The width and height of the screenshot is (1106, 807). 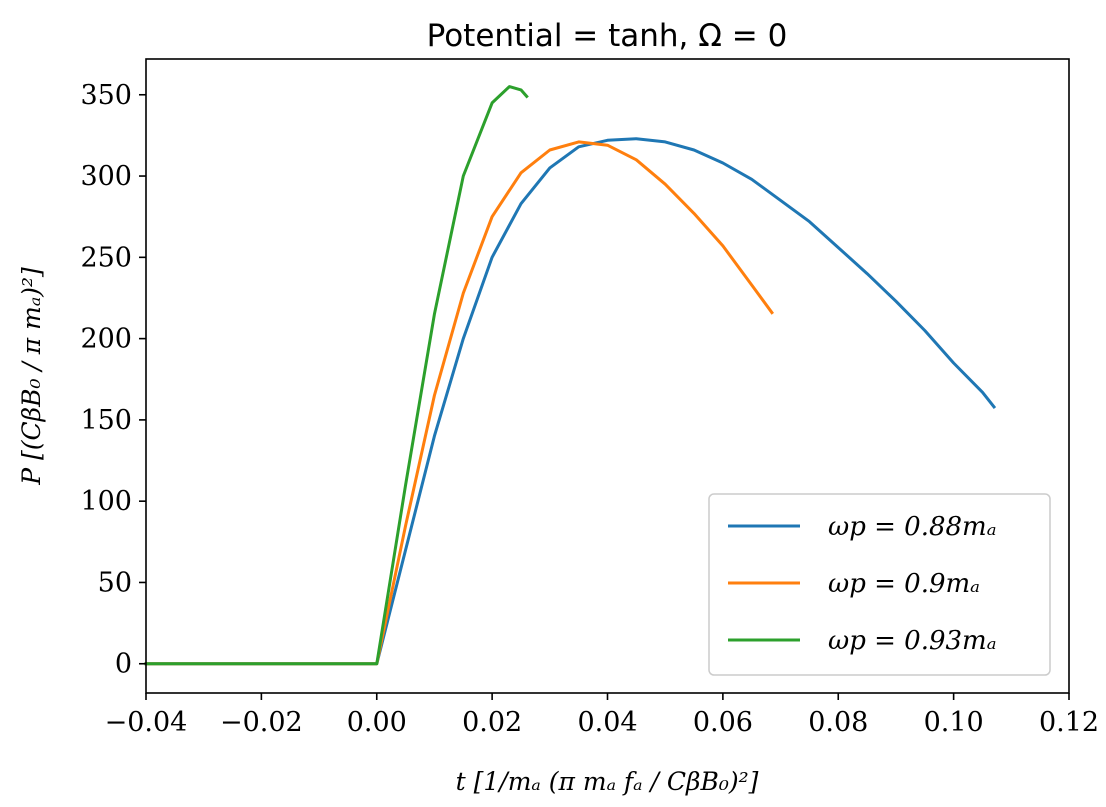 What do you see at coordinates (723, 722) in the screenshot?
I see `x-tick-label: 0.06` at bounding box center [723, 722].